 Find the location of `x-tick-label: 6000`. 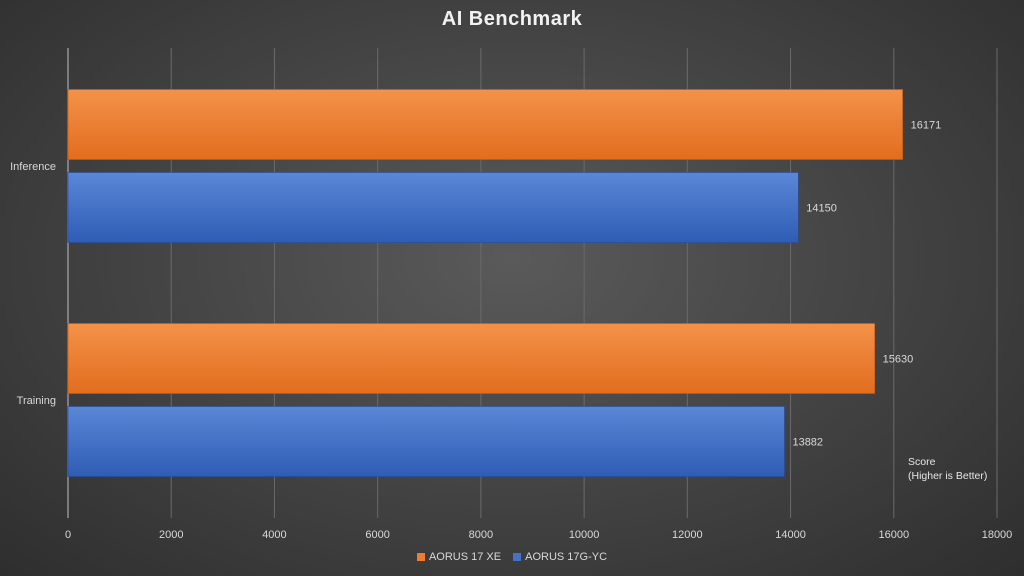

x-tick-label: 6000 is located at coordinates (377, 535).